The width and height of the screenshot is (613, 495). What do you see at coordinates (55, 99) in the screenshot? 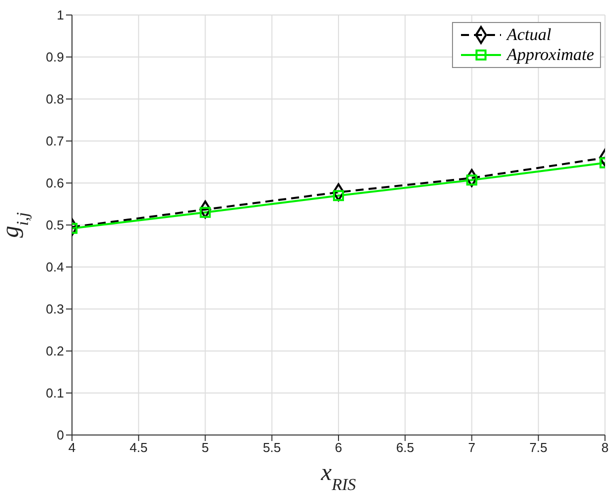
I see `y-tick-label: 0.8` at bounding box center [55, 99].